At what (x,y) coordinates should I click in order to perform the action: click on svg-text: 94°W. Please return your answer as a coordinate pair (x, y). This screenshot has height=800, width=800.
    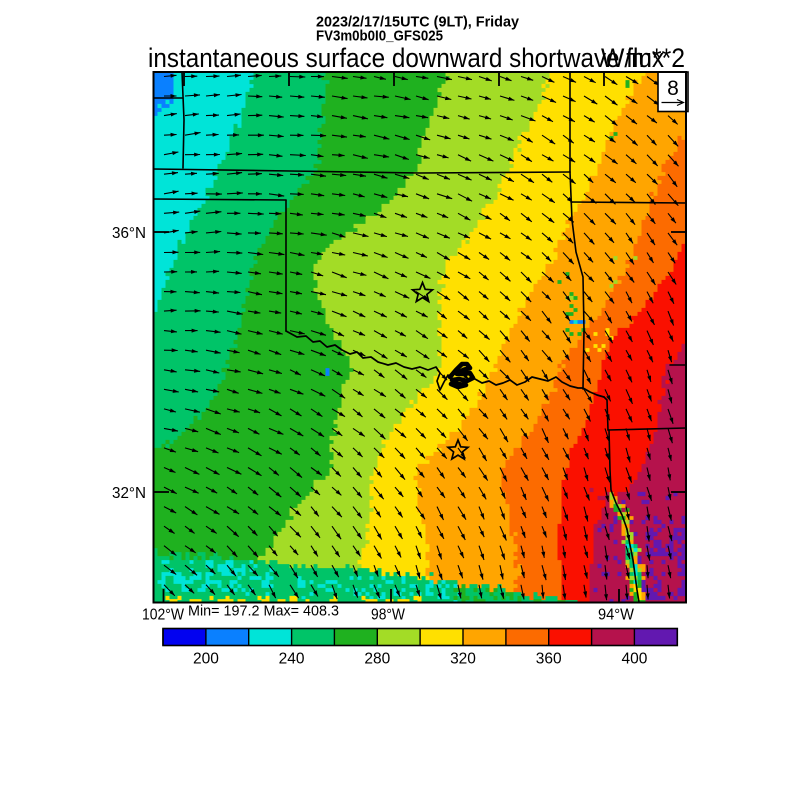
    Looking at the image, I should click on (616, 615).